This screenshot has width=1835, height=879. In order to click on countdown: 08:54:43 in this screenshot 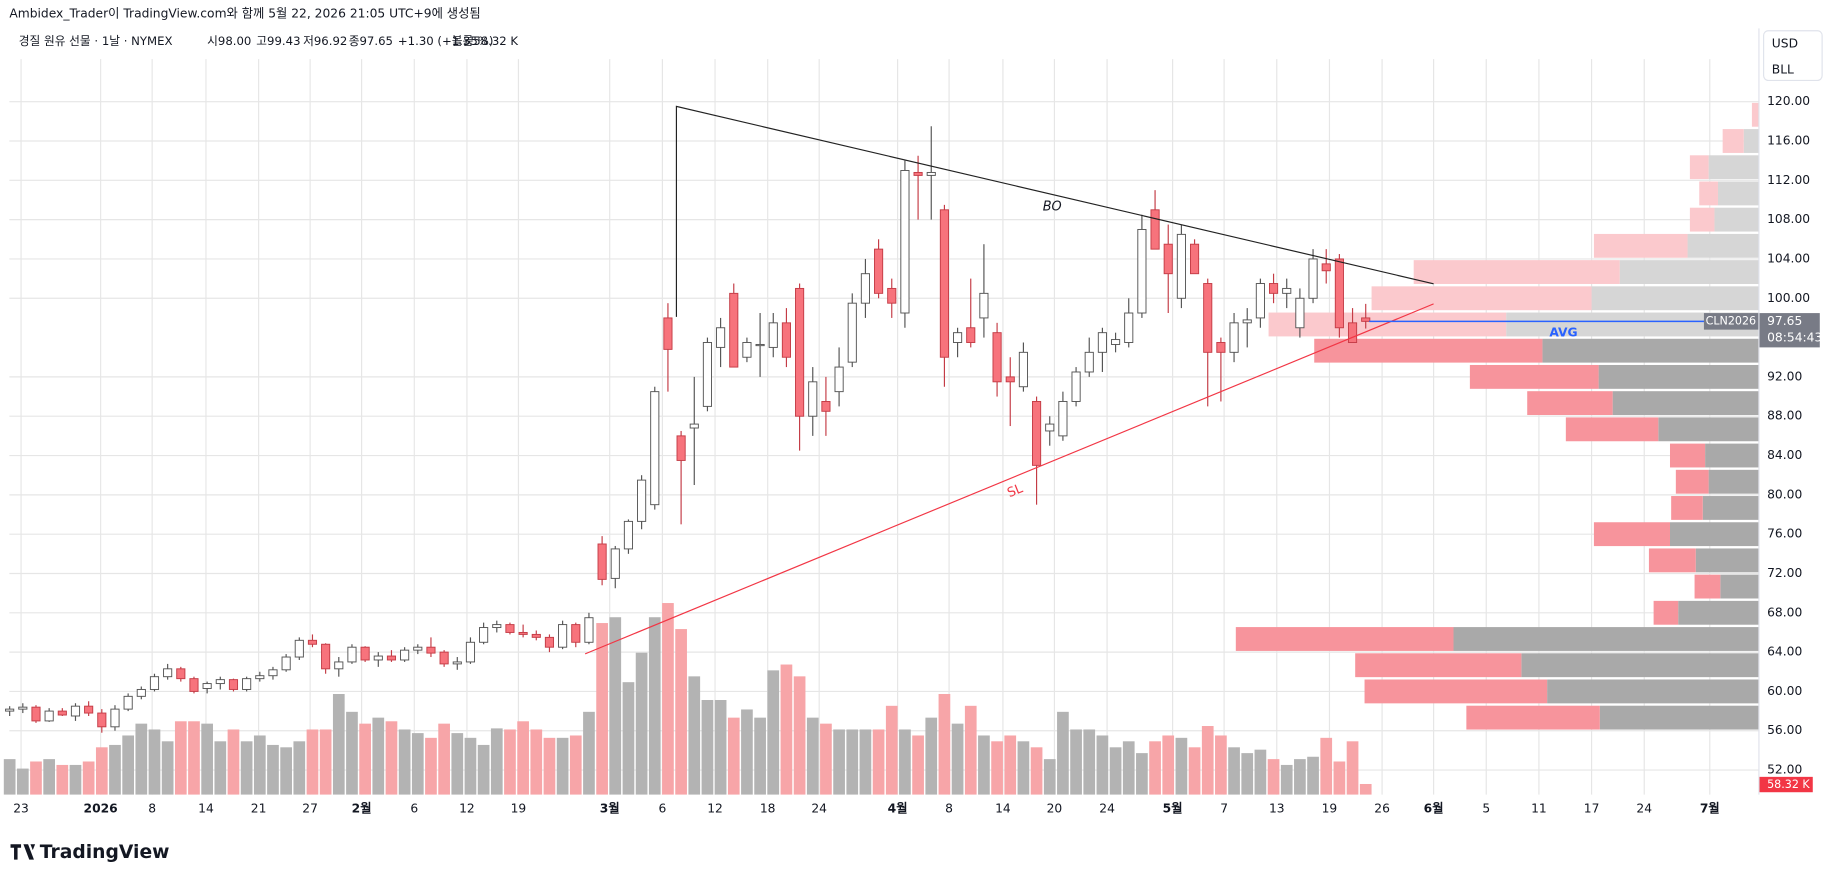, I will do `click(1794, 337)`.